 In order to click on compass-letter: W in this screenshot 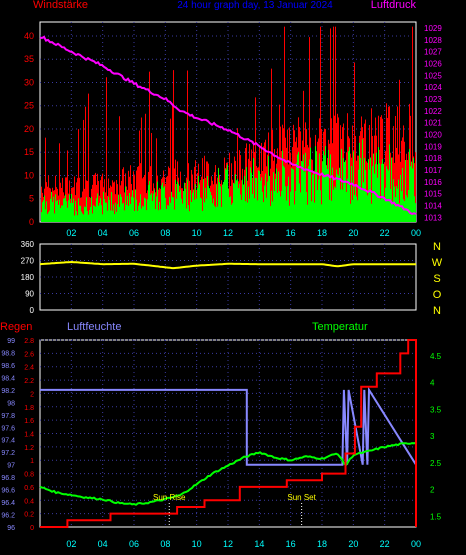, I will do `click(437, 263)`.